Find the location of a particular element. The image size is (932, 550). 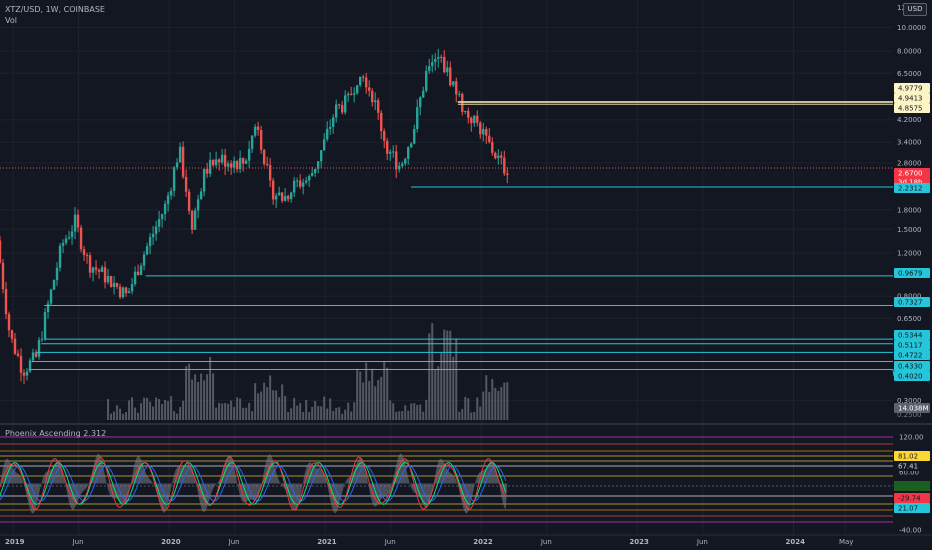

resistance-badge: 4.8575 is located at coordinates (912, 108).